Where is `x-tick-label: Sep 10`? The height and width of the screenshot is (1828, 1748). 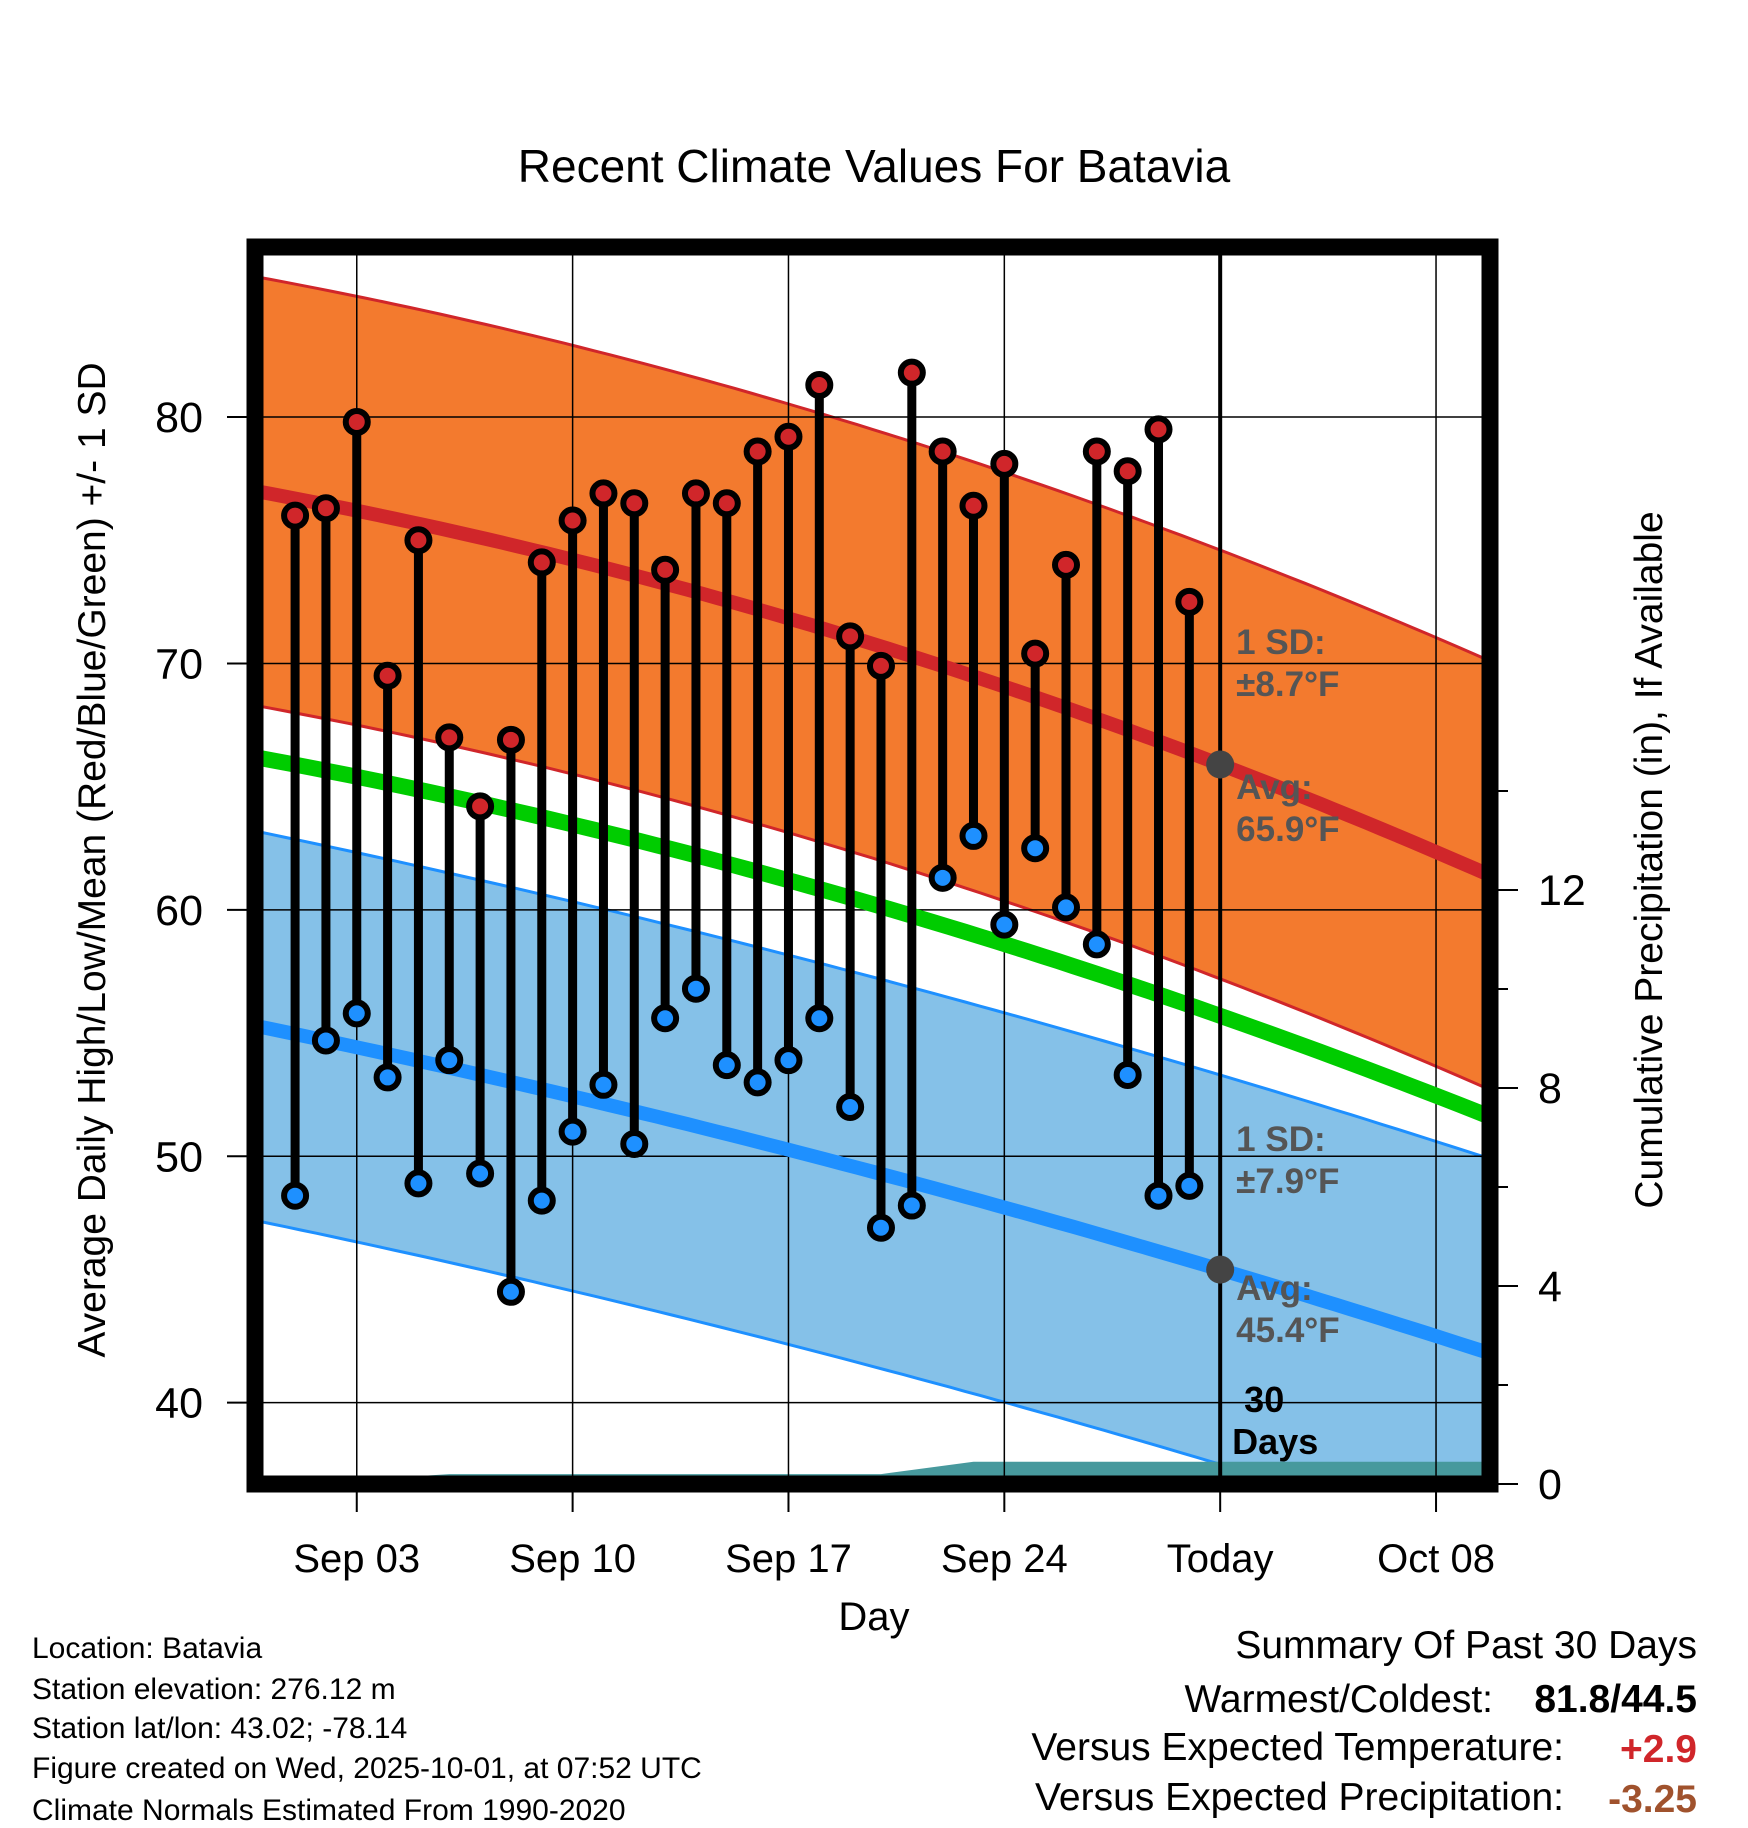 x-tick-label: Sep 10 is located at coordinates (572, 1559).